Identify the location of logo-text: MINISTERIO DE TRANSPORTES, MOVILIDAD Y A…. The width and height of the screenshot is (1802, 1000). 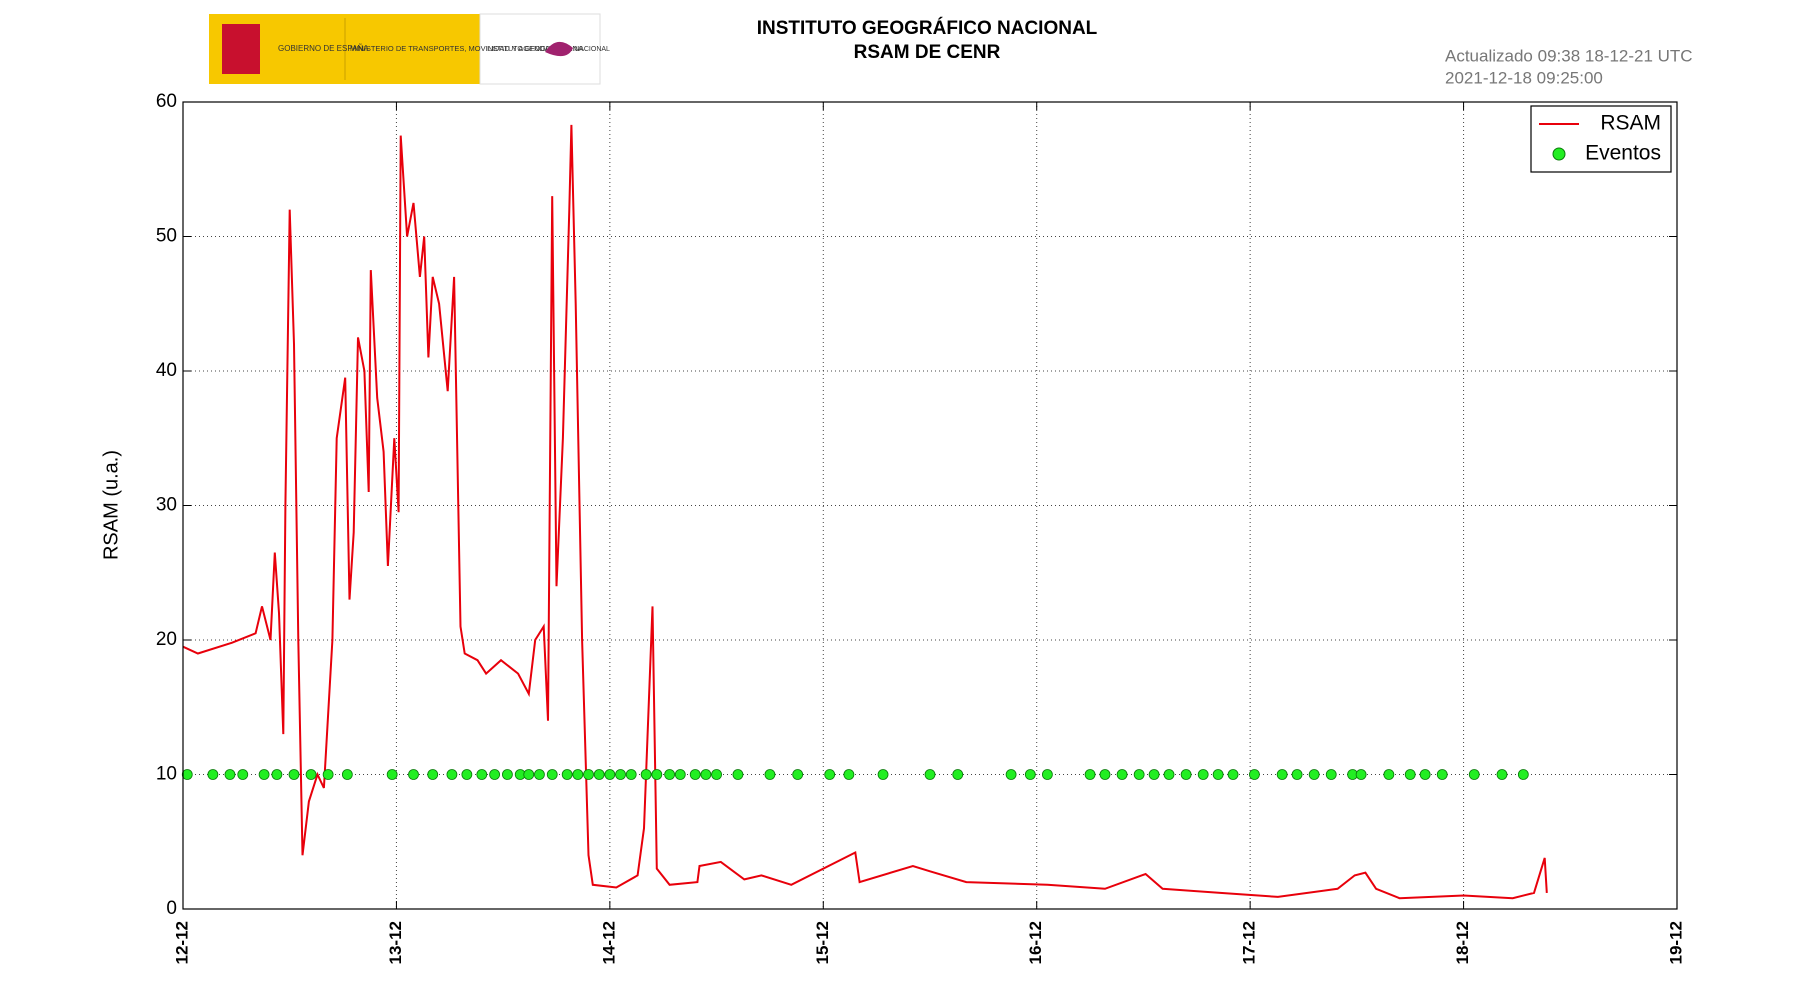
(466, 48).